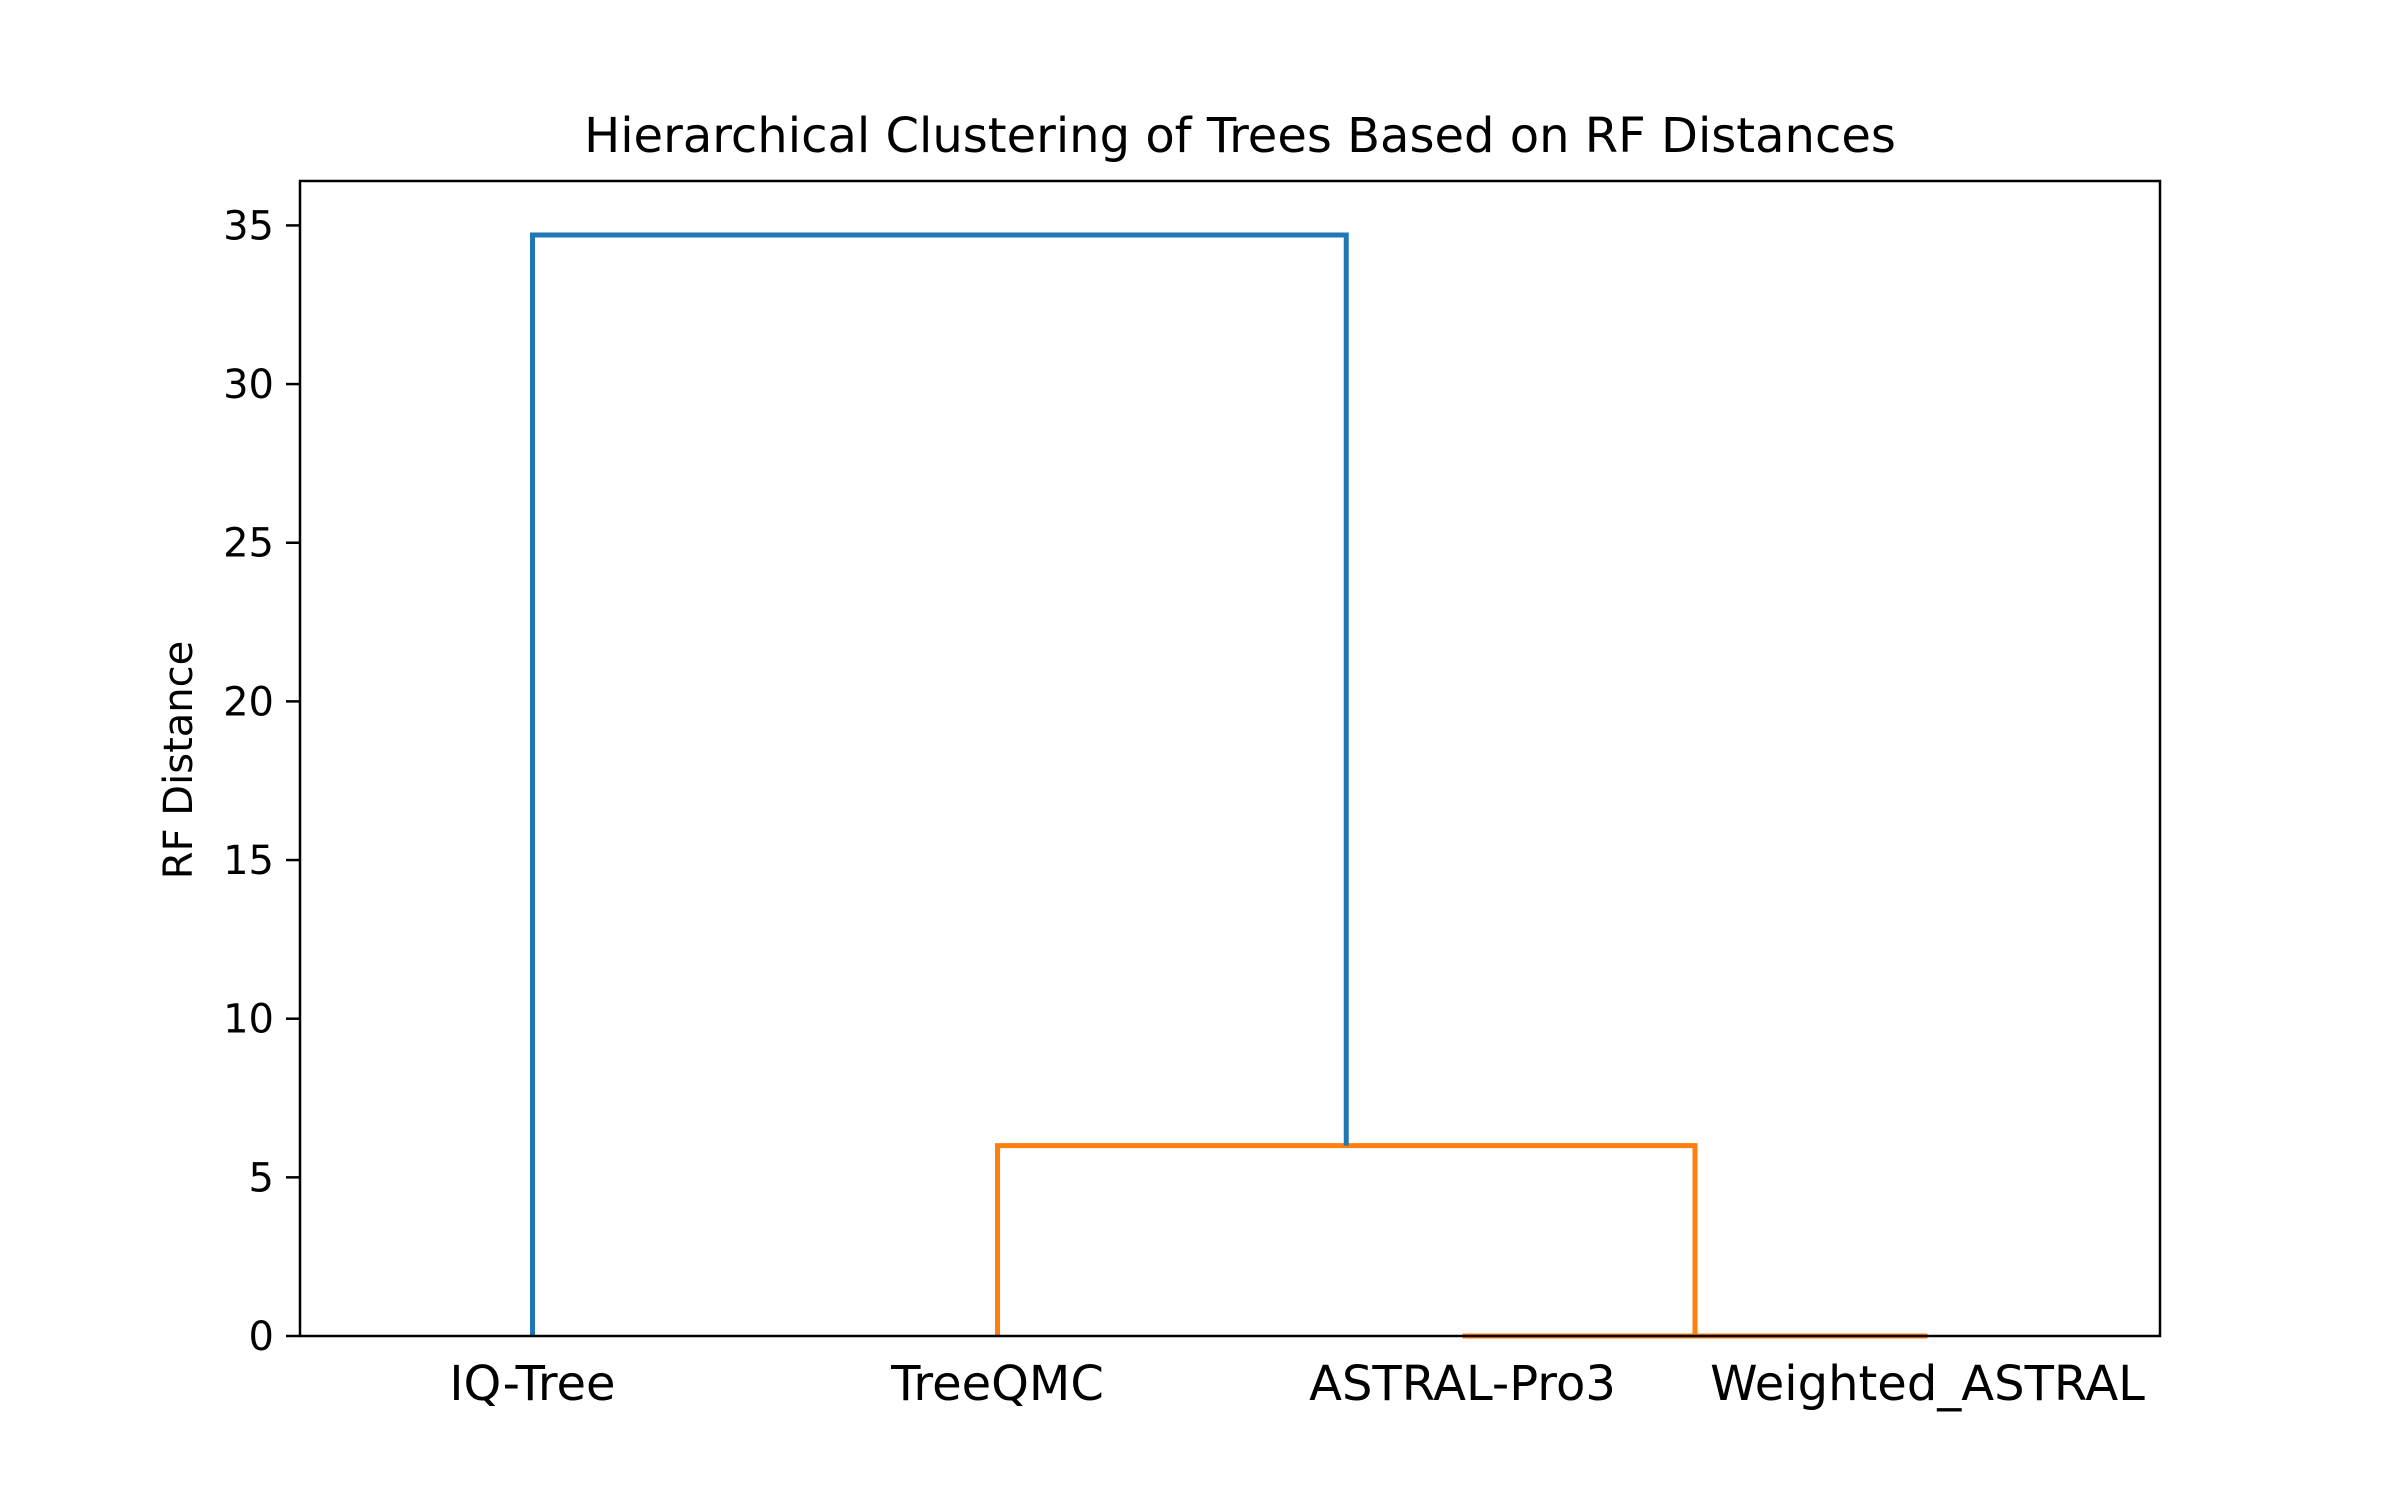  Describe the element at coordinates (179, 760) in the screenshot. I see `y-axis-label: RF Distance` at that location.